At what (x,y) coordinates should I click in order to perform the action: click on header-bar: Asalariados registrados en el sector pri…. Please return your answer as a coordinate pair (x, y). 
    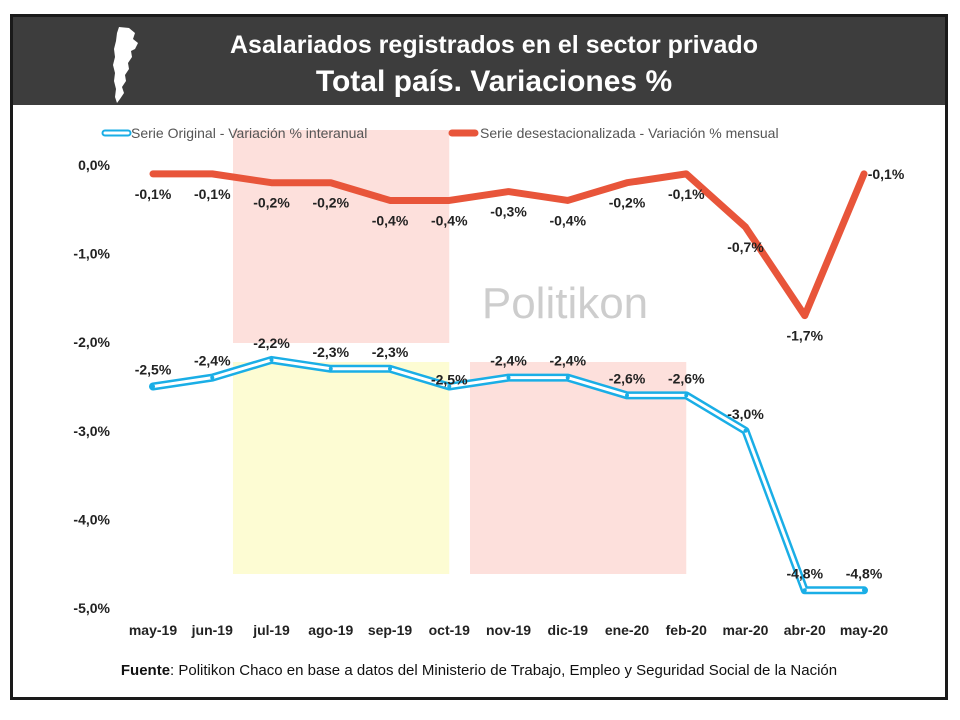
    Looking at the image, I should click on (479, 61).